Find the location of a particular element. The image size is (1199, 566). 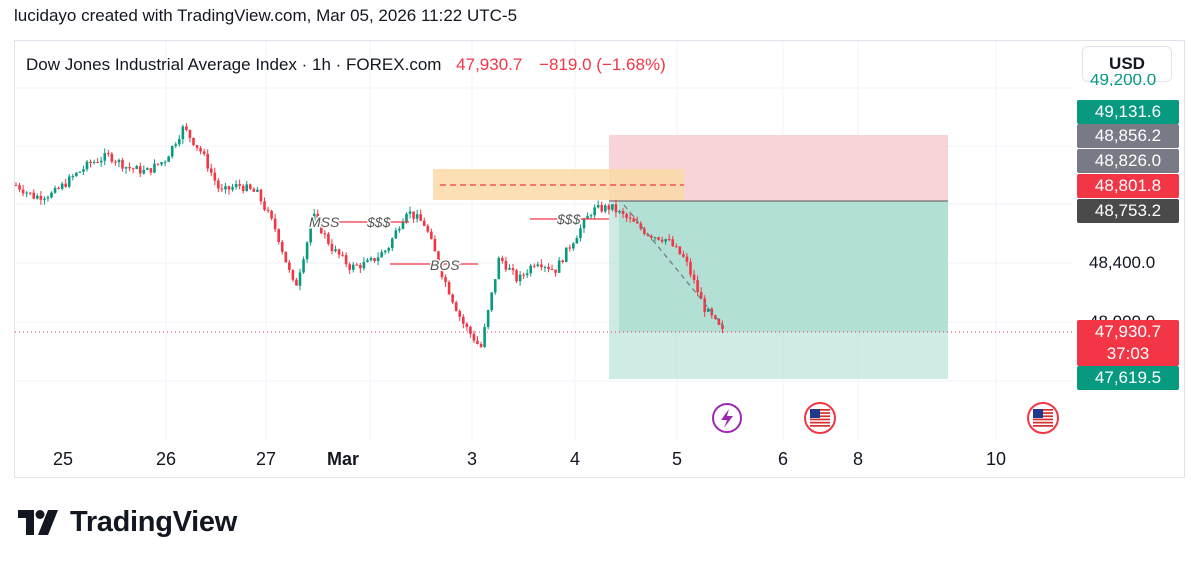

tradingview-logo: TradingView is located at coordinates (127, 522).